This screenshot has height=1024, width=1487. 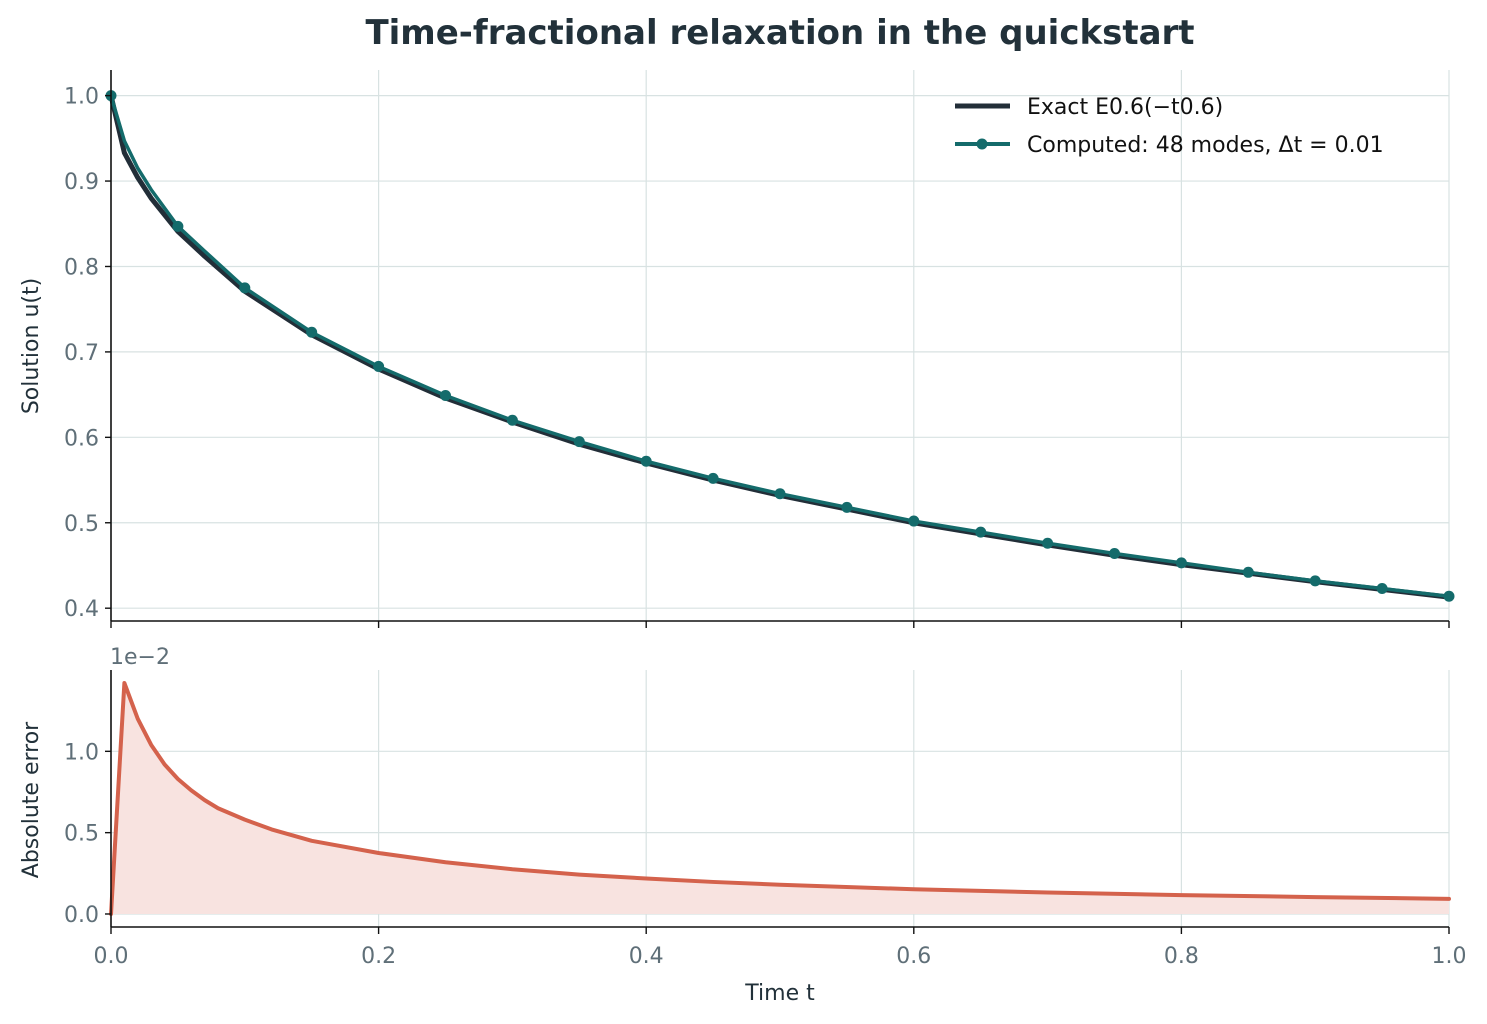 I want to click on x-axis-label: Time t, so click(x=779, y=993).